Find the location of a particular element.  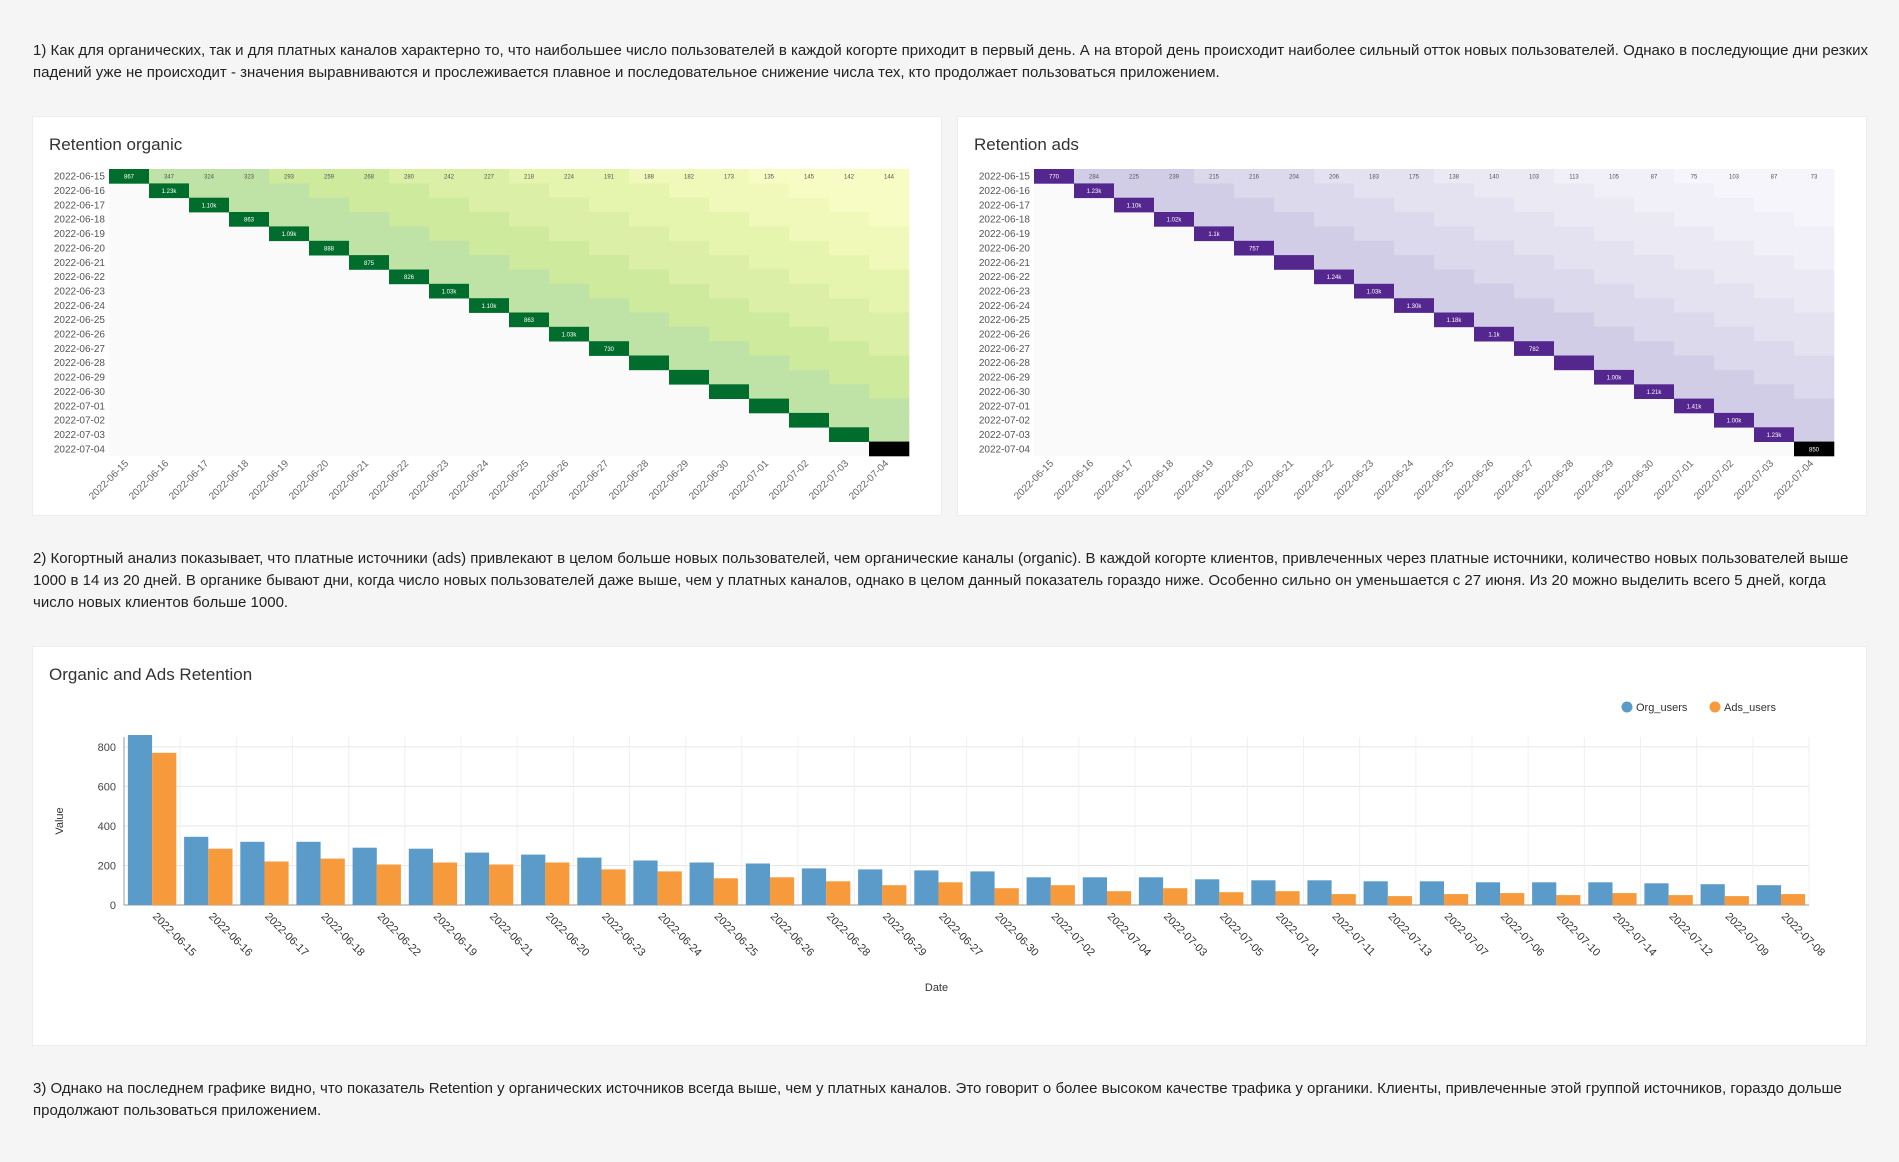

heatmap-cell-label: 135 is located at coordinates (769, 178).